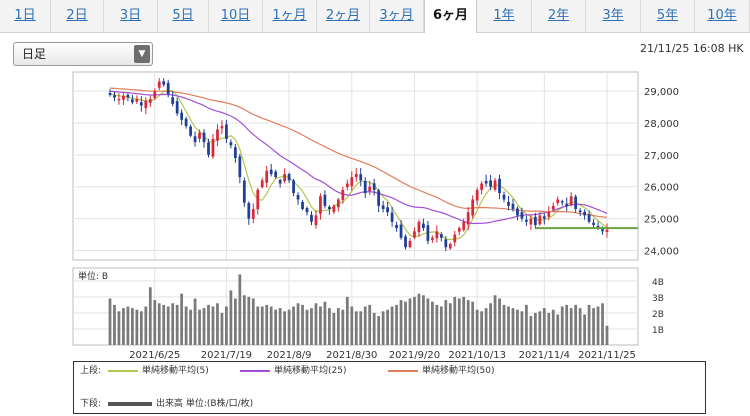  Describe the element at coordinates (131, 16) in the screenshot. I see `tab-period-2: 3日` at that location.